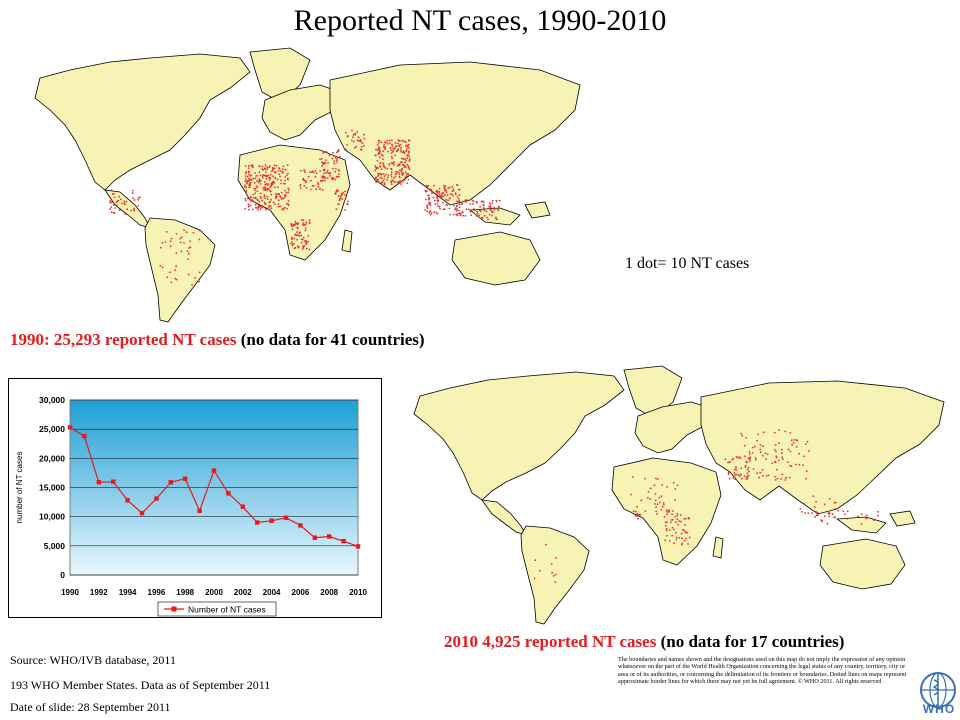  What do you see at coordinates (305, 207) in the screenshot?
I see `case-dots-1990` at bounding box center [305, 207].